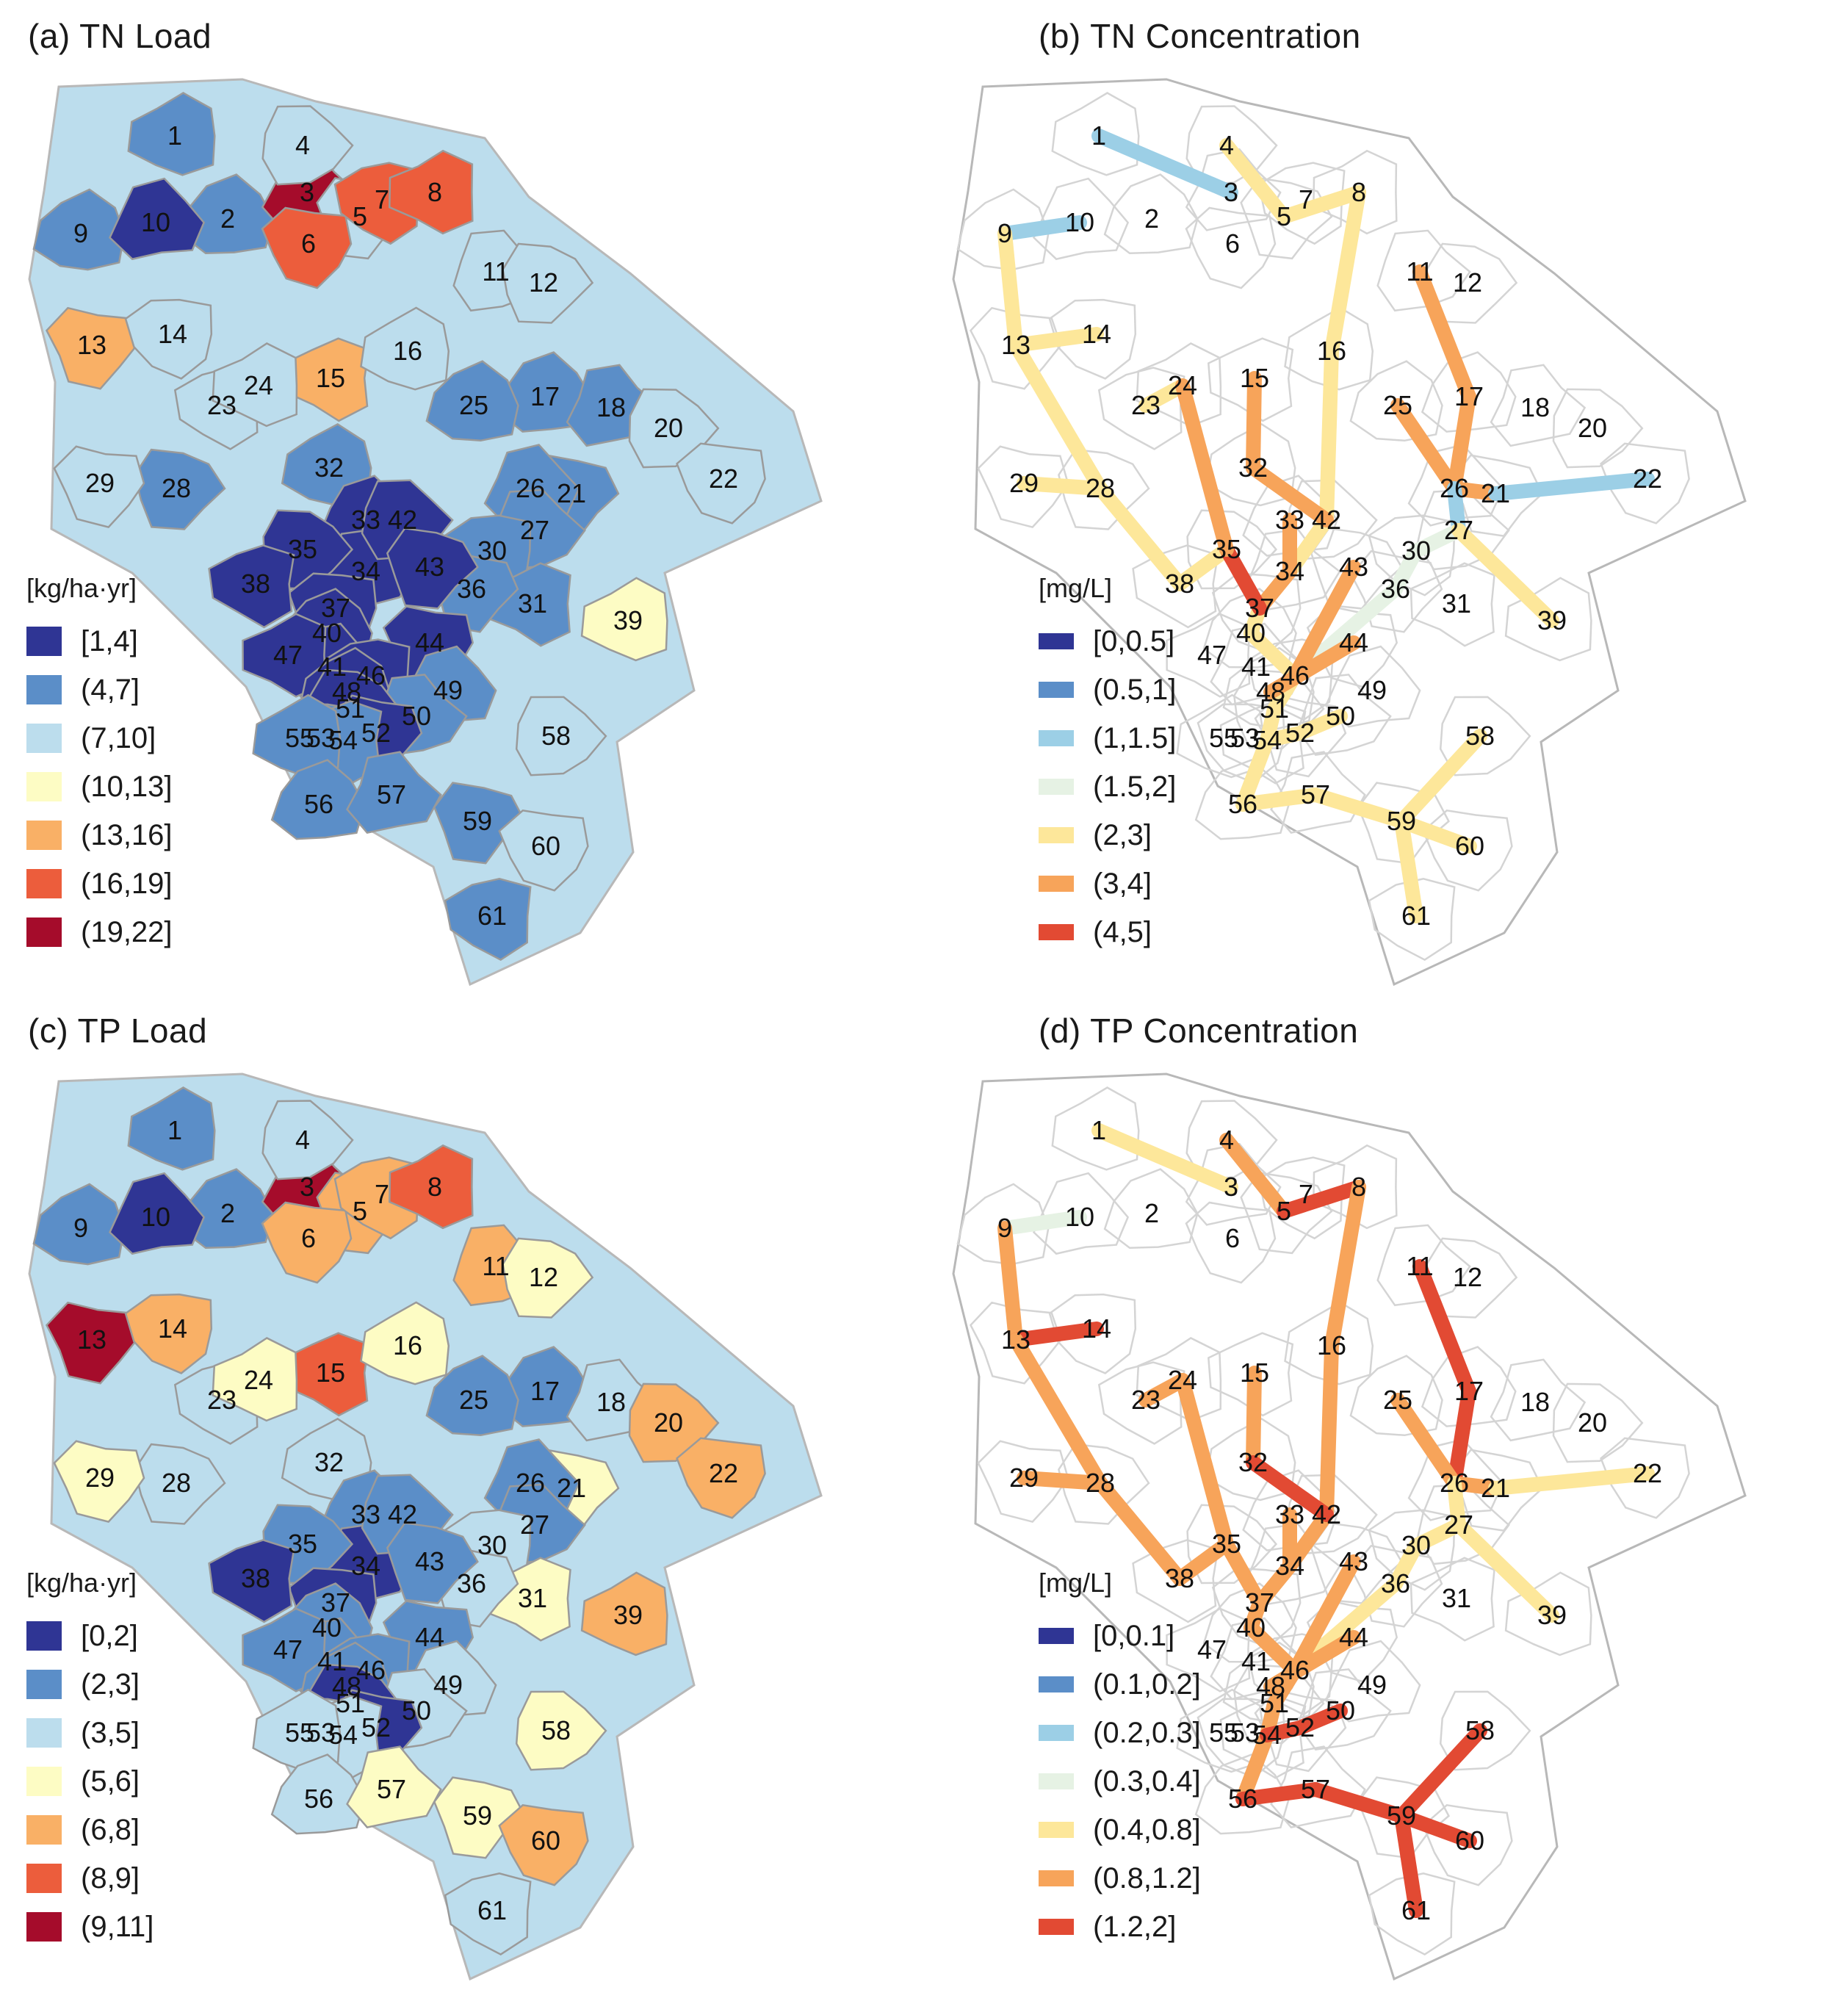 The width and height of the screenshot is (1848, 1990). What do you see at coordinates (1467, 282) in the screenshot?
I see `subbasin-label: 12` at bounding box center [1467, 282].